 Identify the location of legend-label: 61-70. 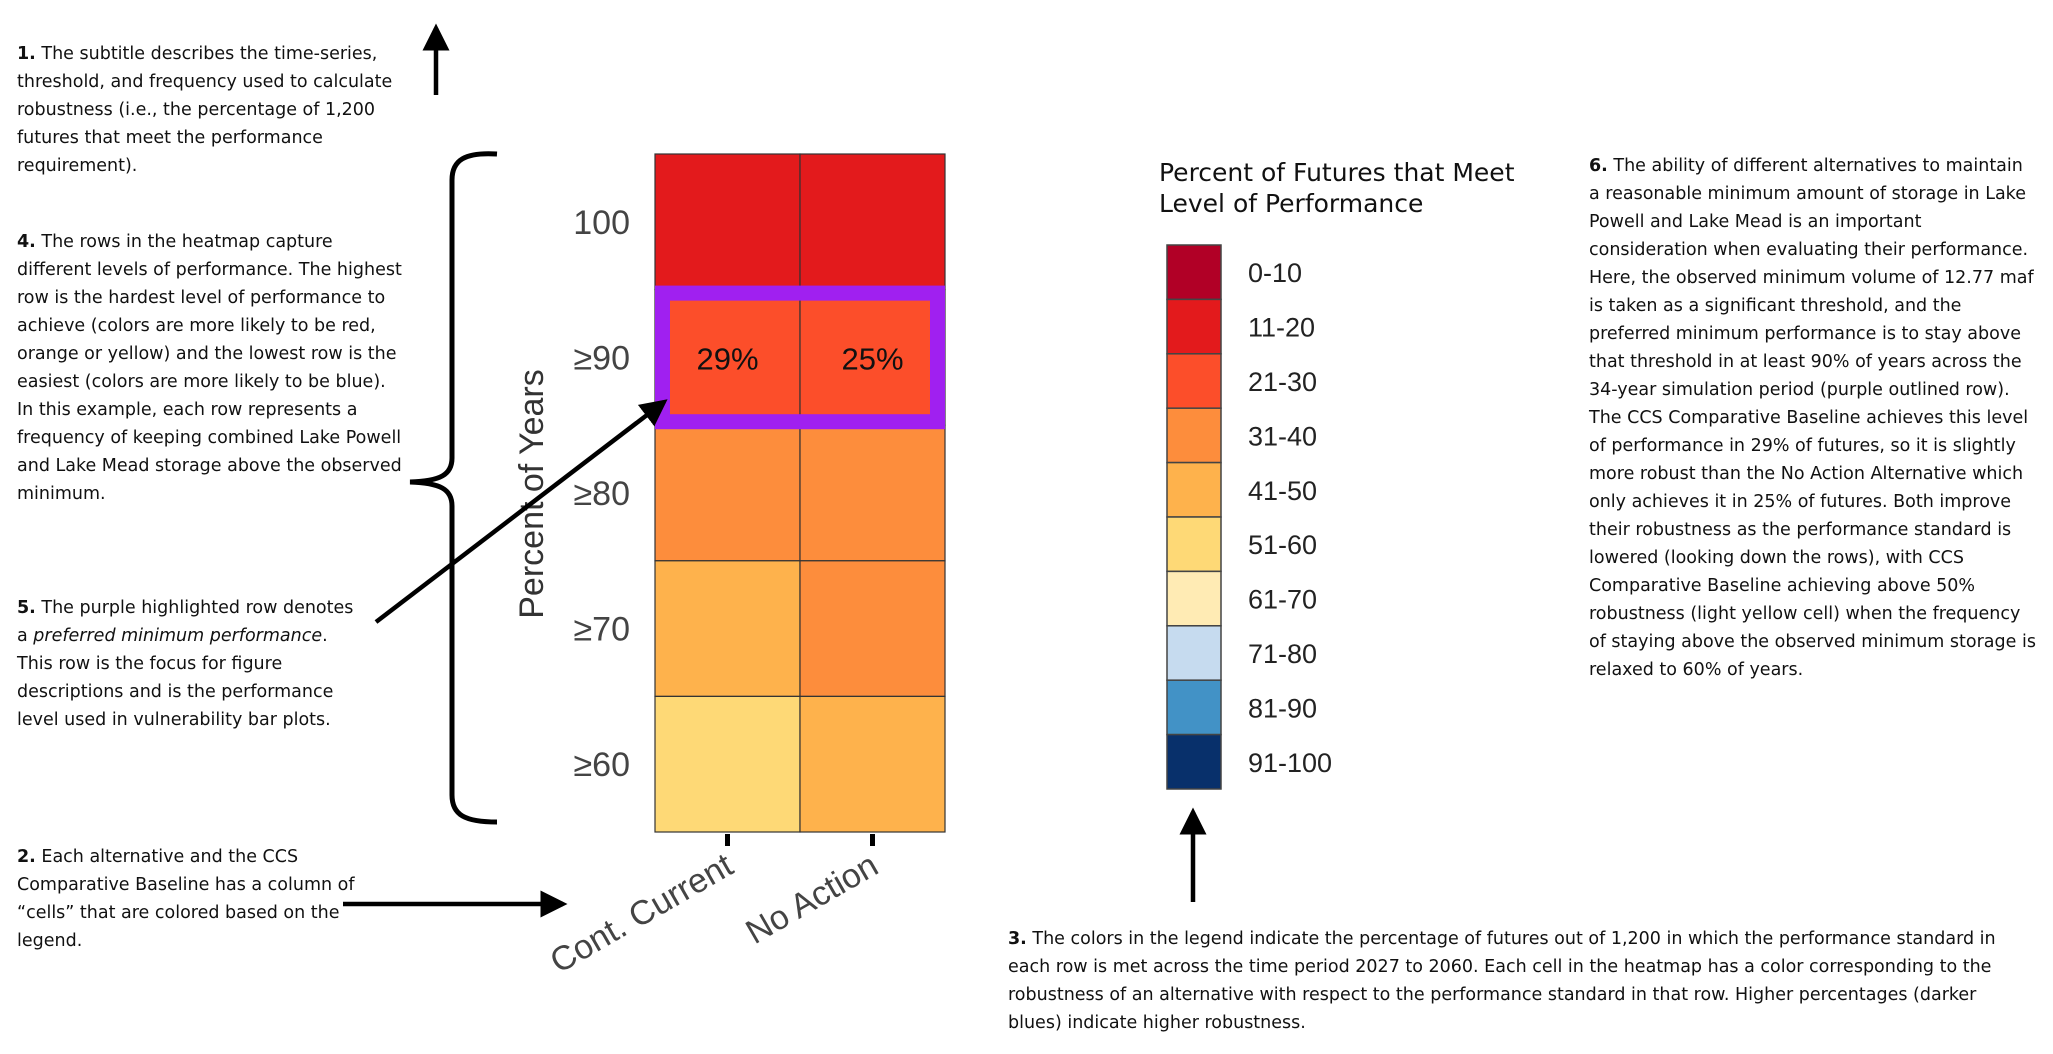
(1282, 600).